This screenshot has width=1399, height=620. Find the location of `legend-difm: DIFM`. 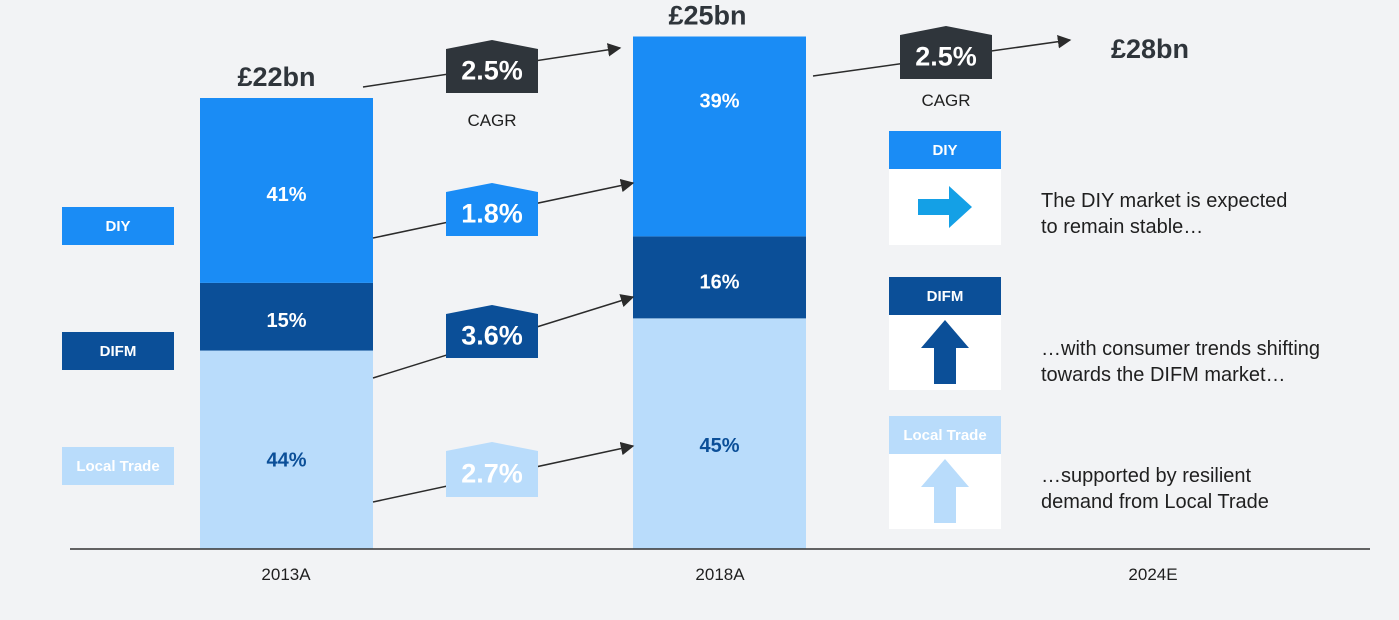

legend-difm: DIFM is located at coordinates (118, 351).